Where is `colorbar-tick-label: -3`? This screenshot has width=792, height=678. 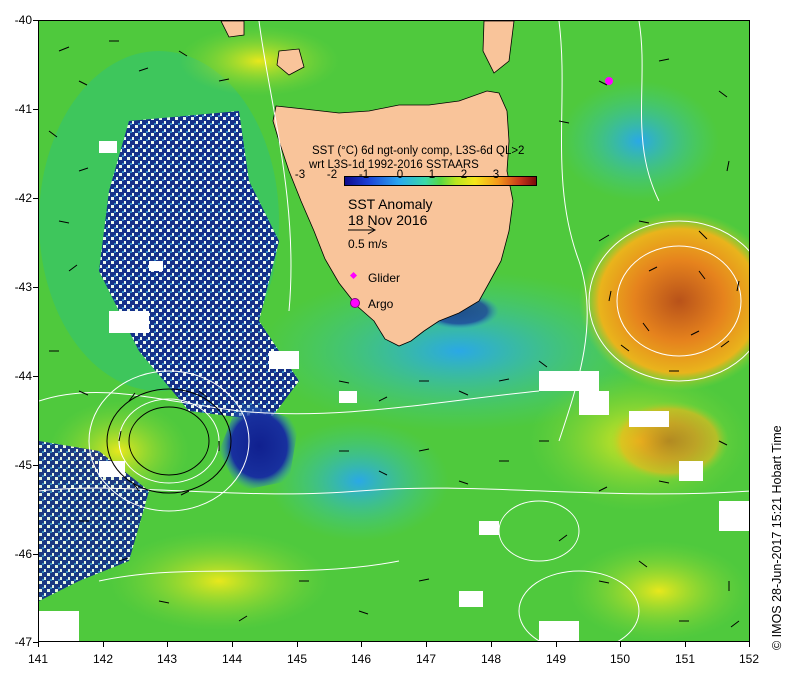 colorbar-tick-label: -3 is located at coordinates (300, 175).